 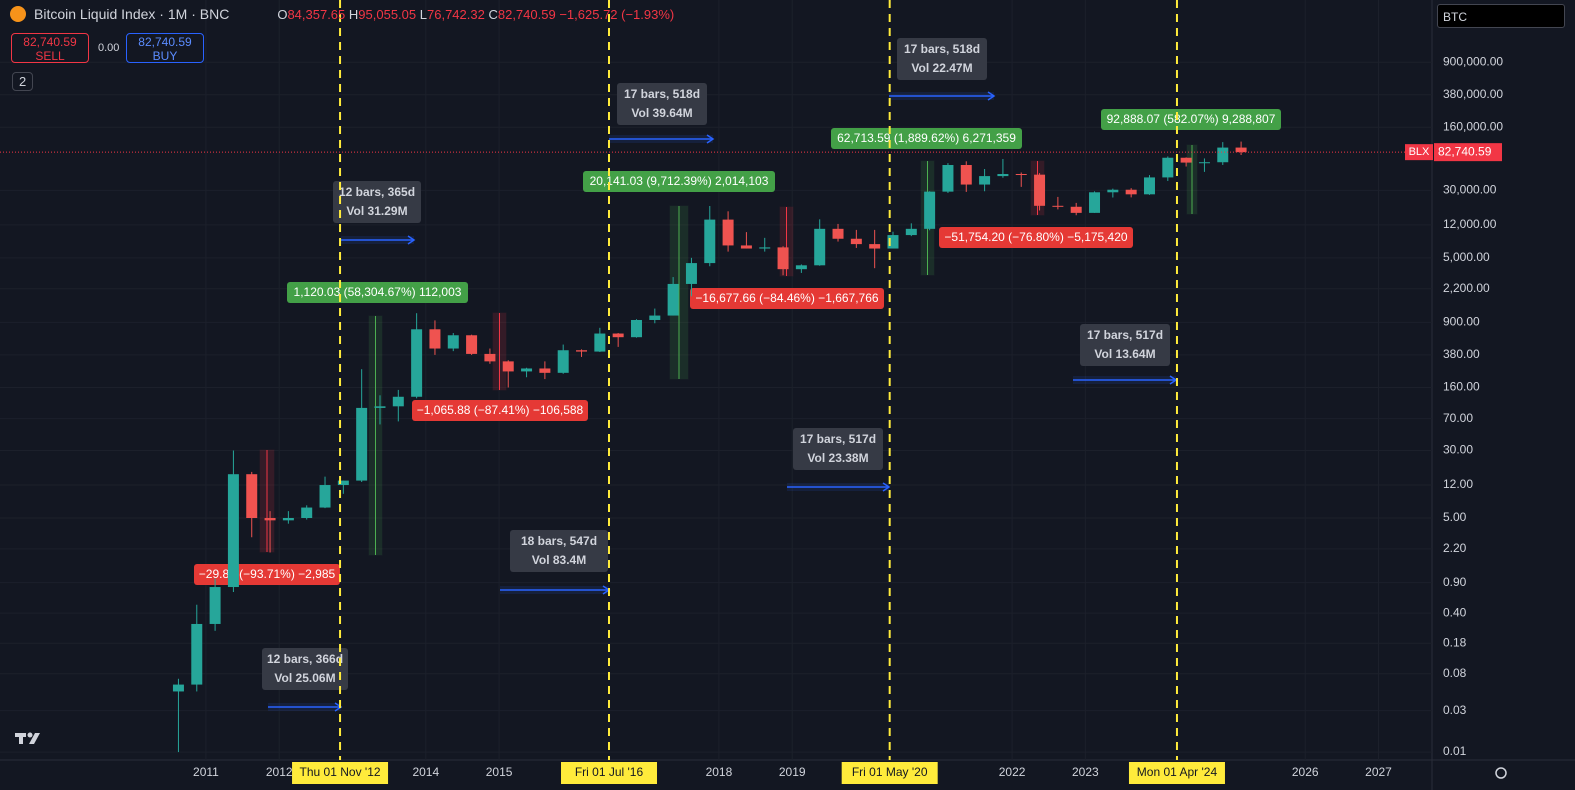 I want to click on measure-label: 20,141.03 (9,712.39%) 2,014,103, so click(x=679, y=181).